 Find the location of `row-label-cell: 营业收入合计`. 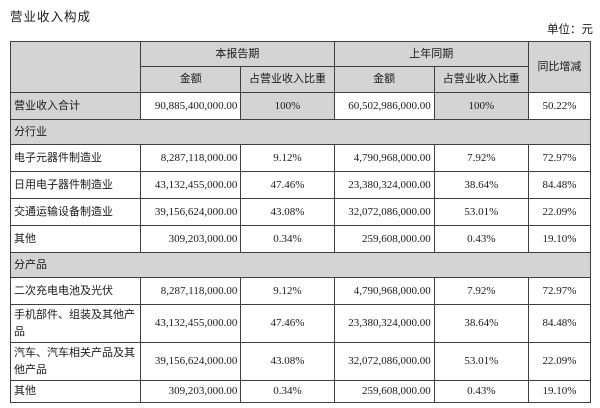

row-label-cell: 营业收入合计 is located at coordinates (75, 106).